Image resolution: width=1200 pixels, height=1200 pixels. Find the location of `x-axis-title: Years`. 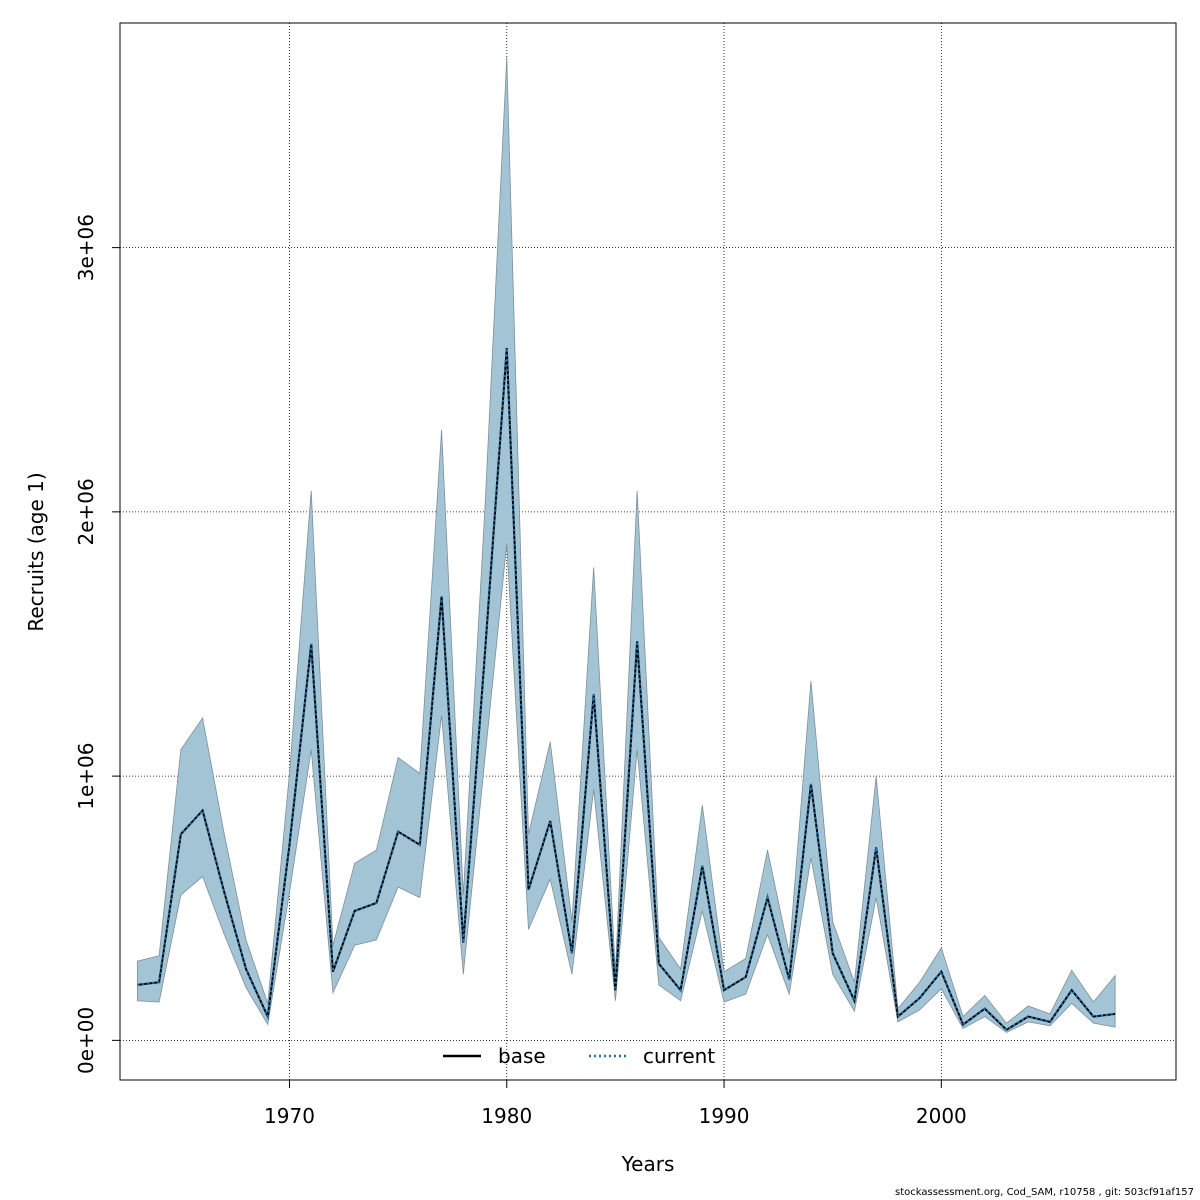

x-axis-title: Years is located at coordinates (648, 1164).